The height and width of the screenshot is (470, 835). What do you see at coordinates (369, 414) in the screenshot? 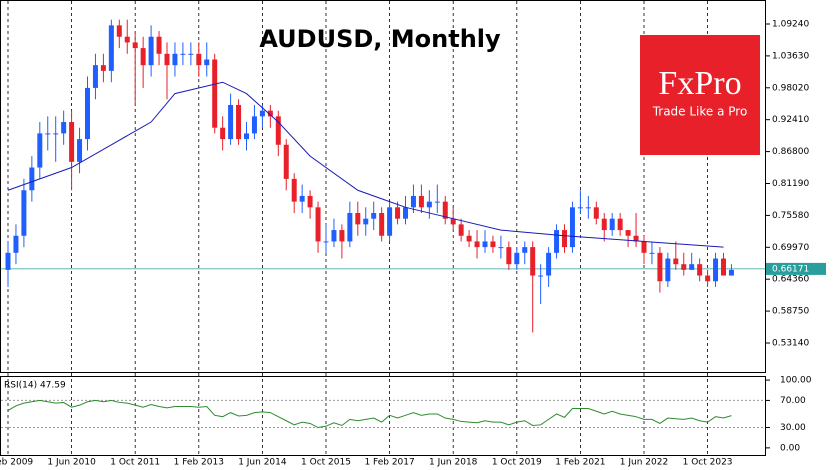
I see `rsi-line` at bounding box center [369, 414].